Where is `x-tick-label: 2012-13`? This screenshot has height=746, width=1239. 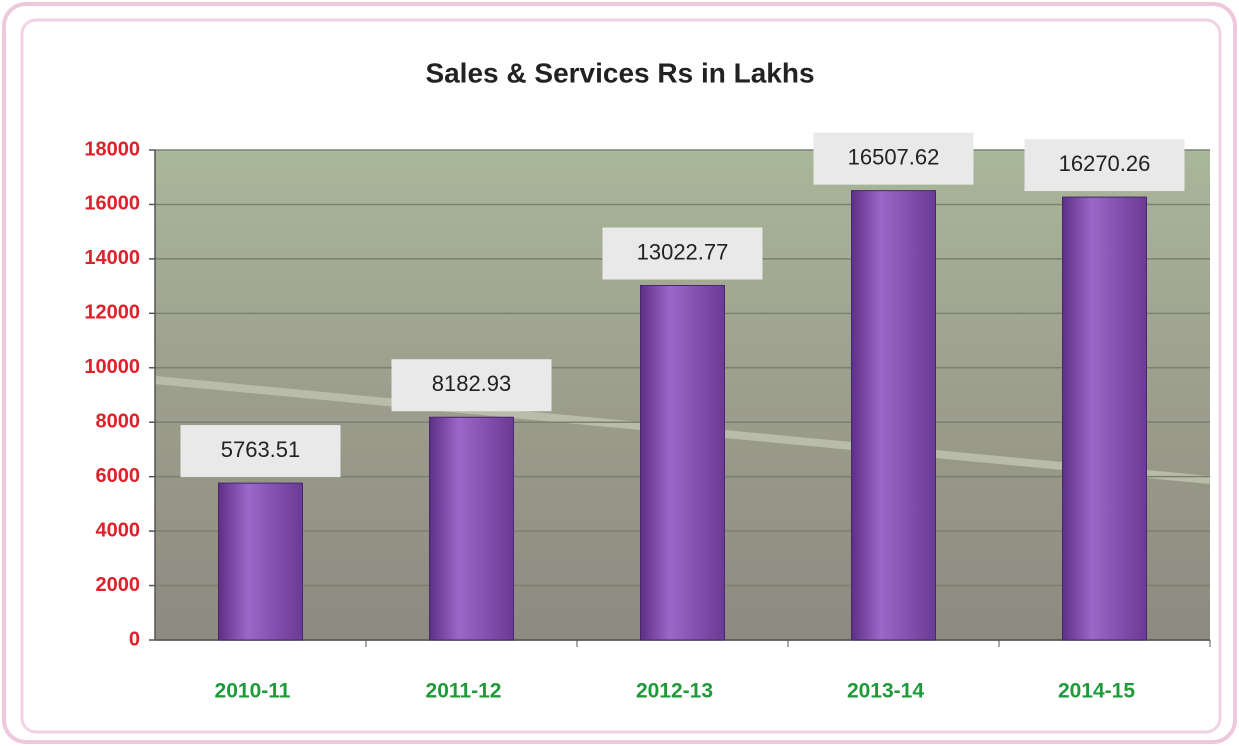 x-tick-label: 2012-13 is located at coordinates (674, 691).